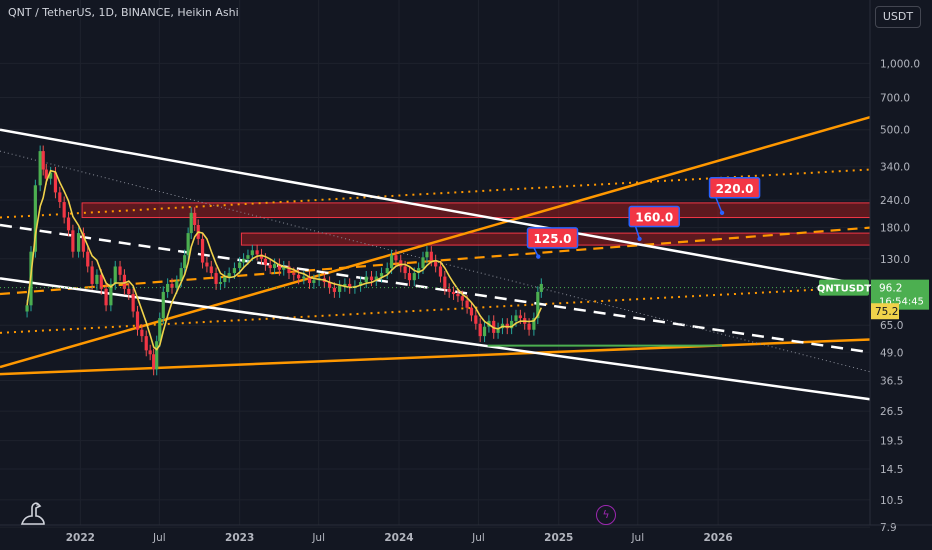 This screenshot has height=550, width=932. I want to click on y-tick-label: 180.0, so click(895, 229).